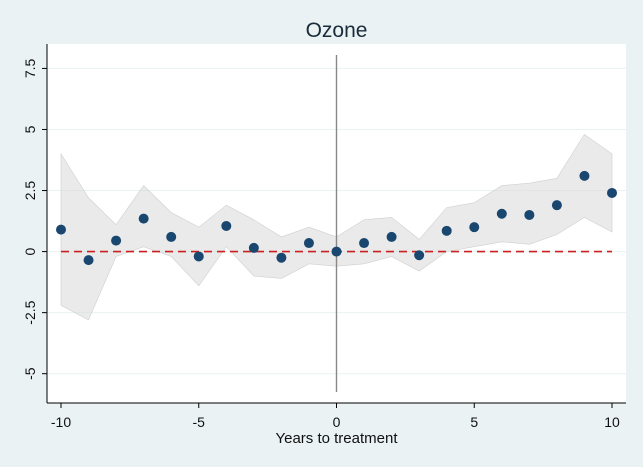 The height and width of the screenshot is (467, 643). I want to click on x-tick-label: 10, so click(612, 422).